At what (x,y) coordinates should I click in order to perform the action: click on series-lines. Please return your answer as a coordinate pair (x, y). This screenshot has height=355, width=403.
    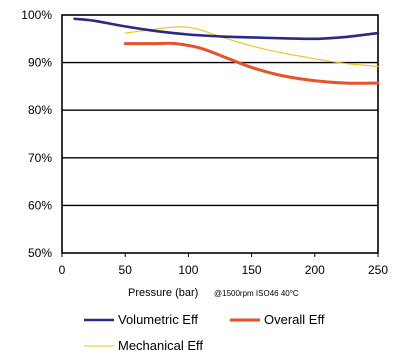
    Looking at the image, I should click on (226, 51).